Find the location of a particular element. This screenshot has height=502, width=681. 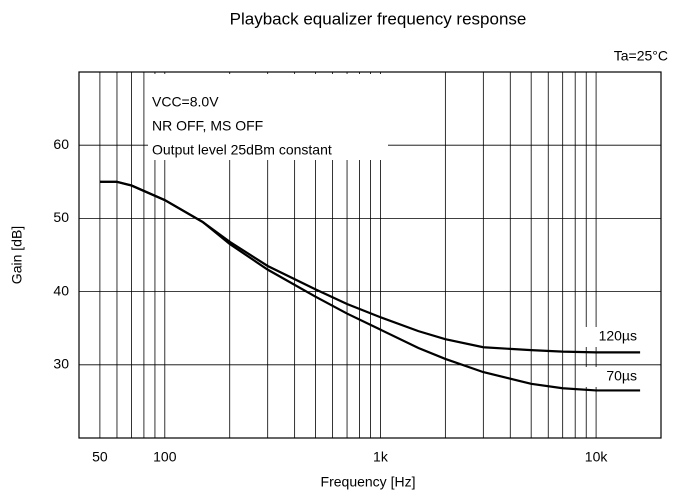

annotation: Output level 25dBm constant is located at coordinates (242, 150).